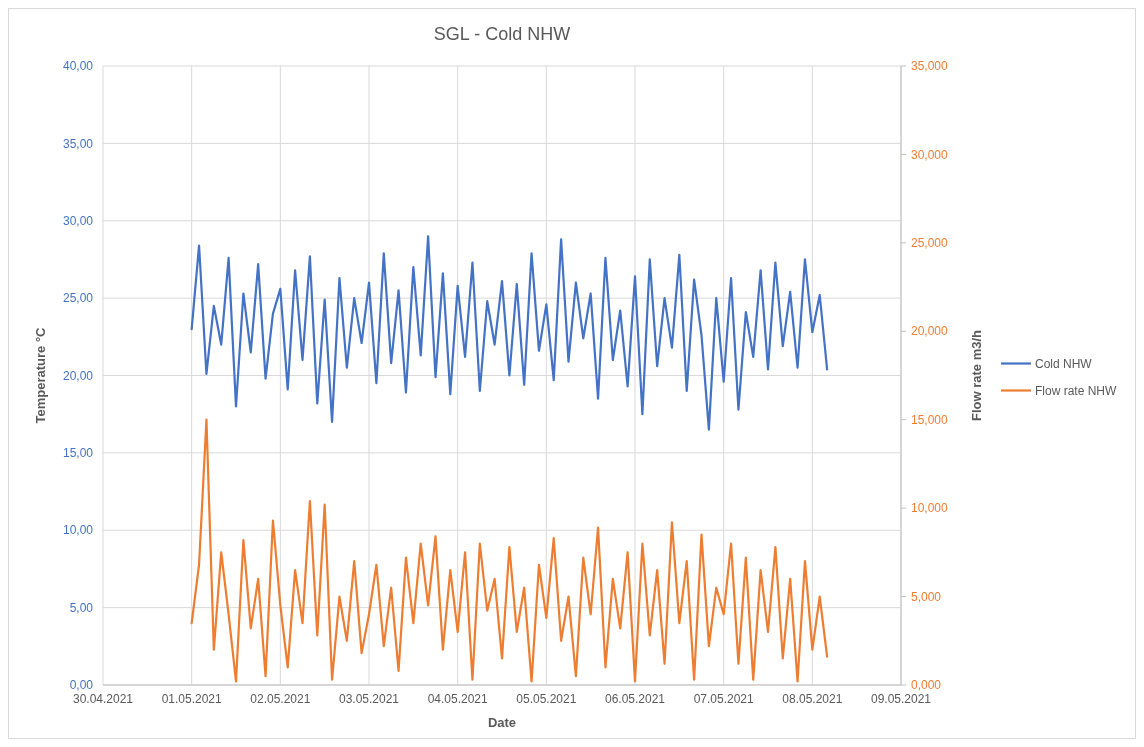  I want to click on y2-tick-label: 25,000, so click(930, 243).